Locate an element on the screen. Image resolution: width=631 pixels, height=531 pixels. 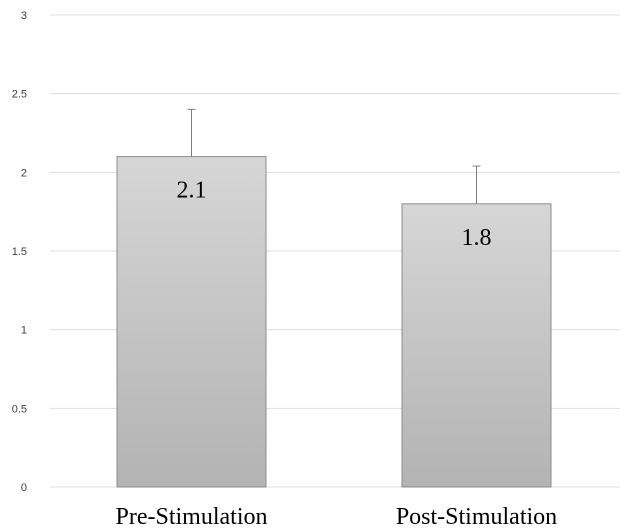
y-axis-ticks: 0 0.5 1 1.5 2 2.5 3 is located at coordinates (19, 252).